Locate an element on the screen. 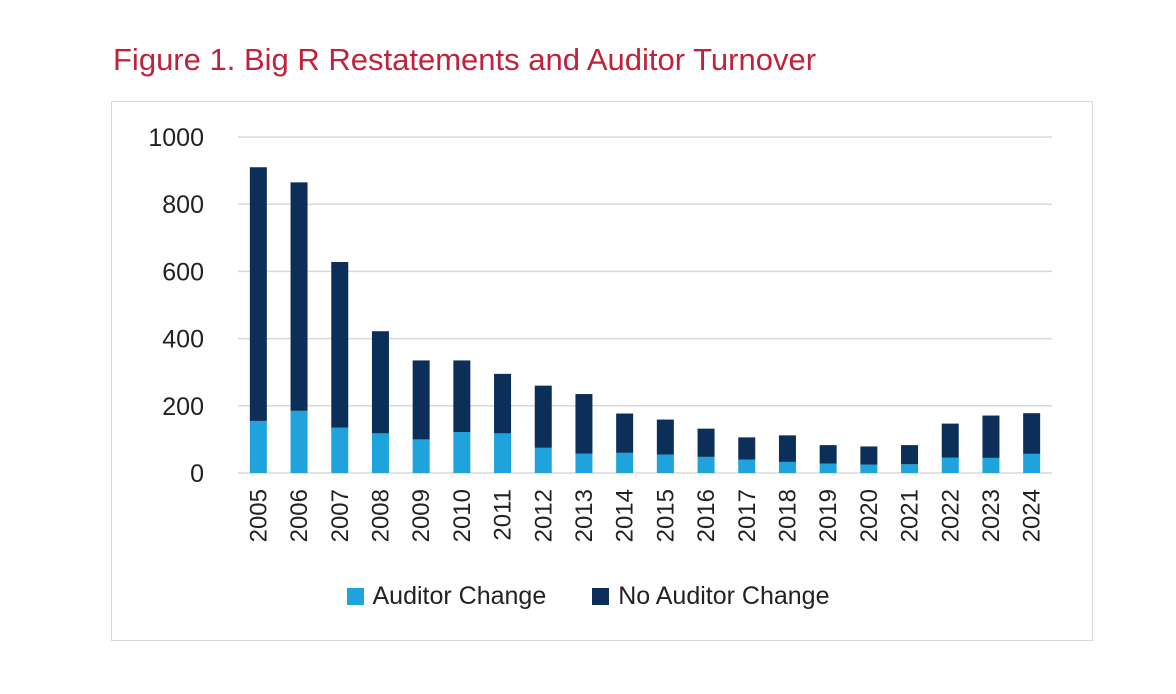 The height and width of the screenshot is (694, 1176). bar-auditor-change-2013 is located at coordinates (584, 463).